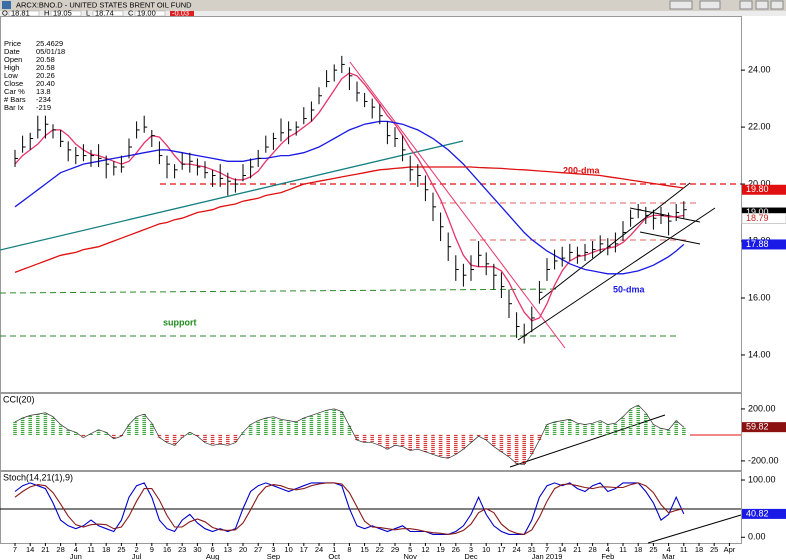 The width and height of the screenshot is (786, 560). What do you see at coordinates (757, 218) in the screenshot?
I see `price-label: 18.79` at bounding box center [757, 218].